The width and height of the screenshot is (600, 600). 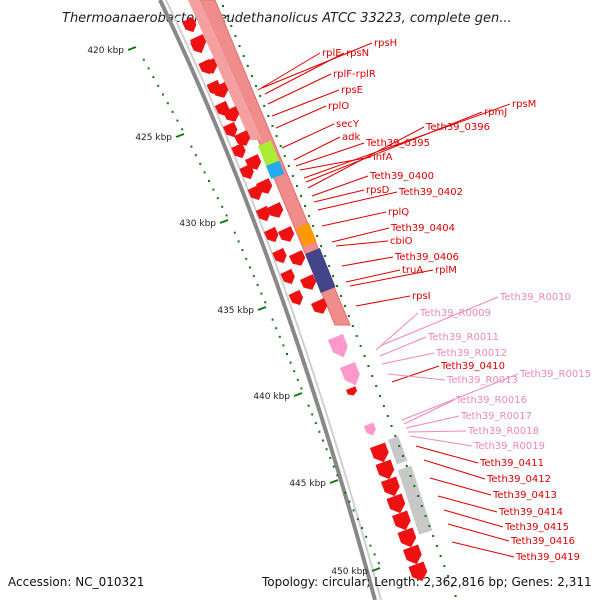 What do you see at coordinates (457, 127) in the screenshot?
I see `gene-label: Teth39_0396` at bounding box center [457, 127].